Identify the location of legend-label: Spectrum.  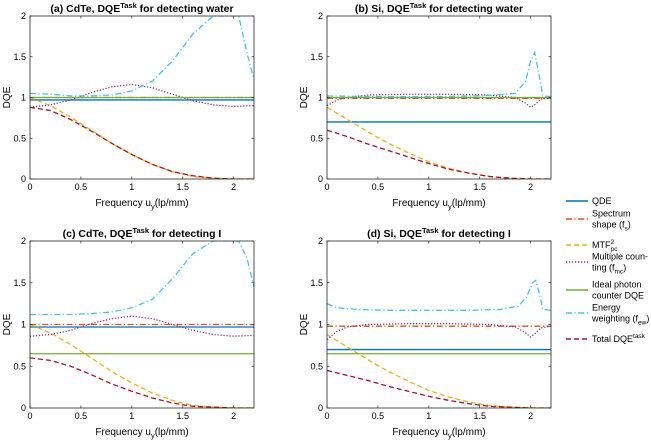
(611, 214).